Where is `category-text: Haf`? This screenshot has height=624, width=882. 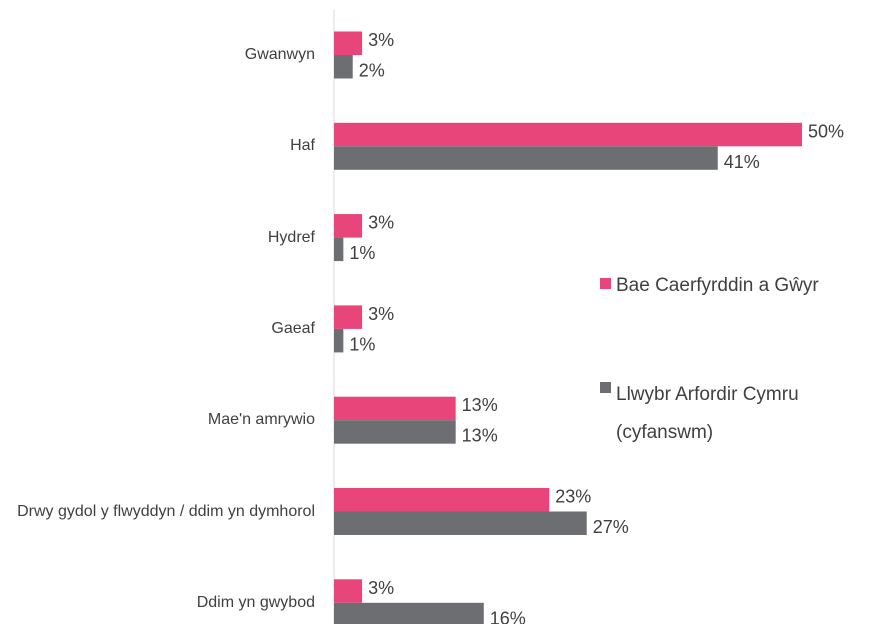
category-text: Haf is located at coordinates (302, 146).